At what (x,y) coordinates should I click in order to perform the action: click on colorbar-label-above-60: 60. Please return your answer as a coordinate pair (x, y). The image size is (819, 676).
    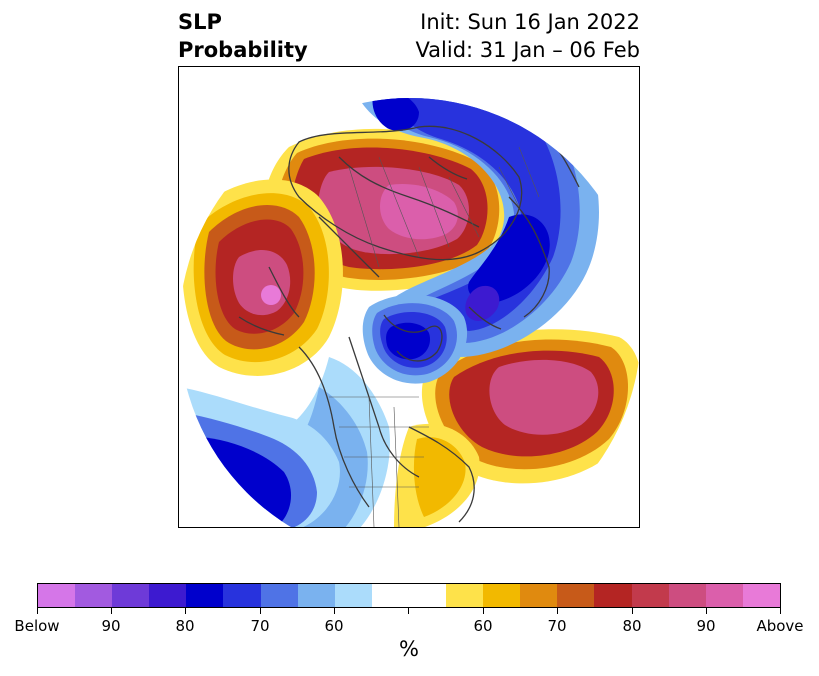
    Looking at the image, I should click on (483, 626).